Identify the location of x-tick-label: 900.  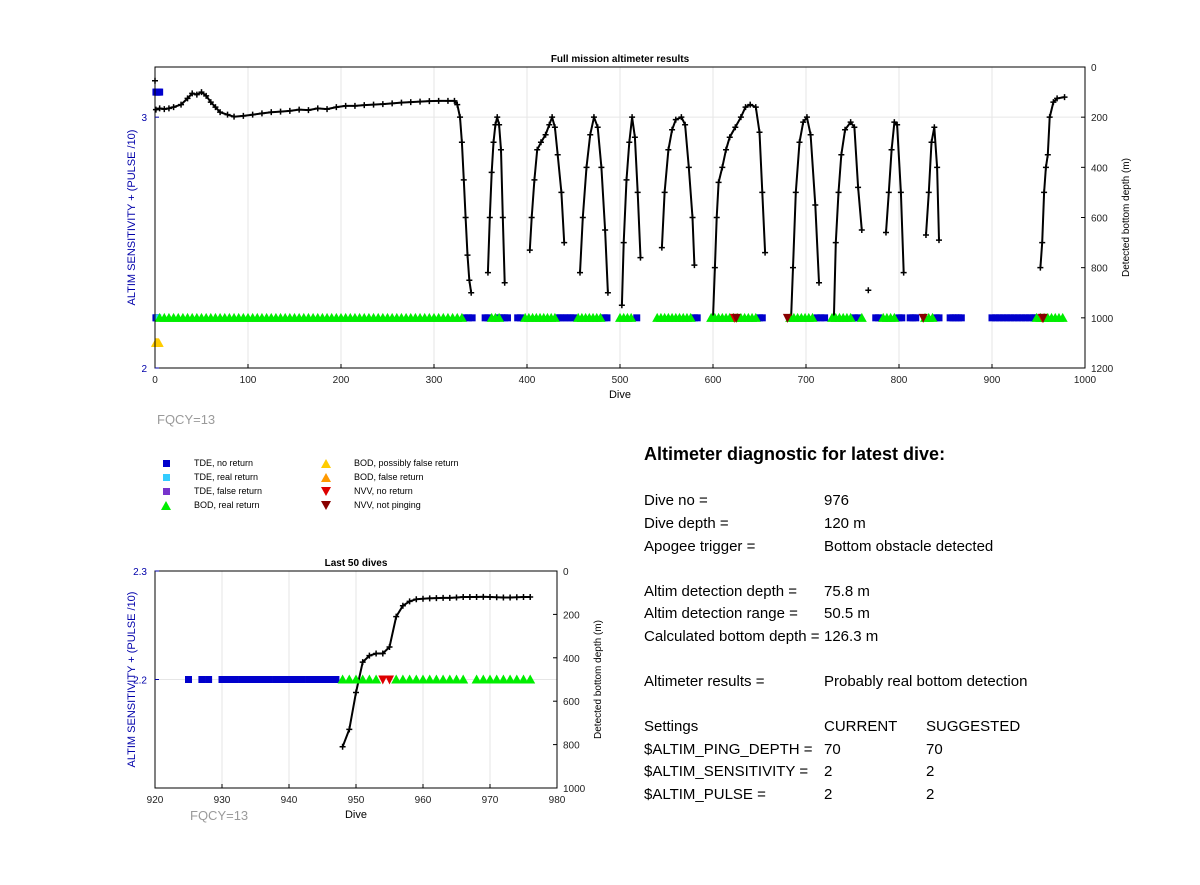
(992, 380).